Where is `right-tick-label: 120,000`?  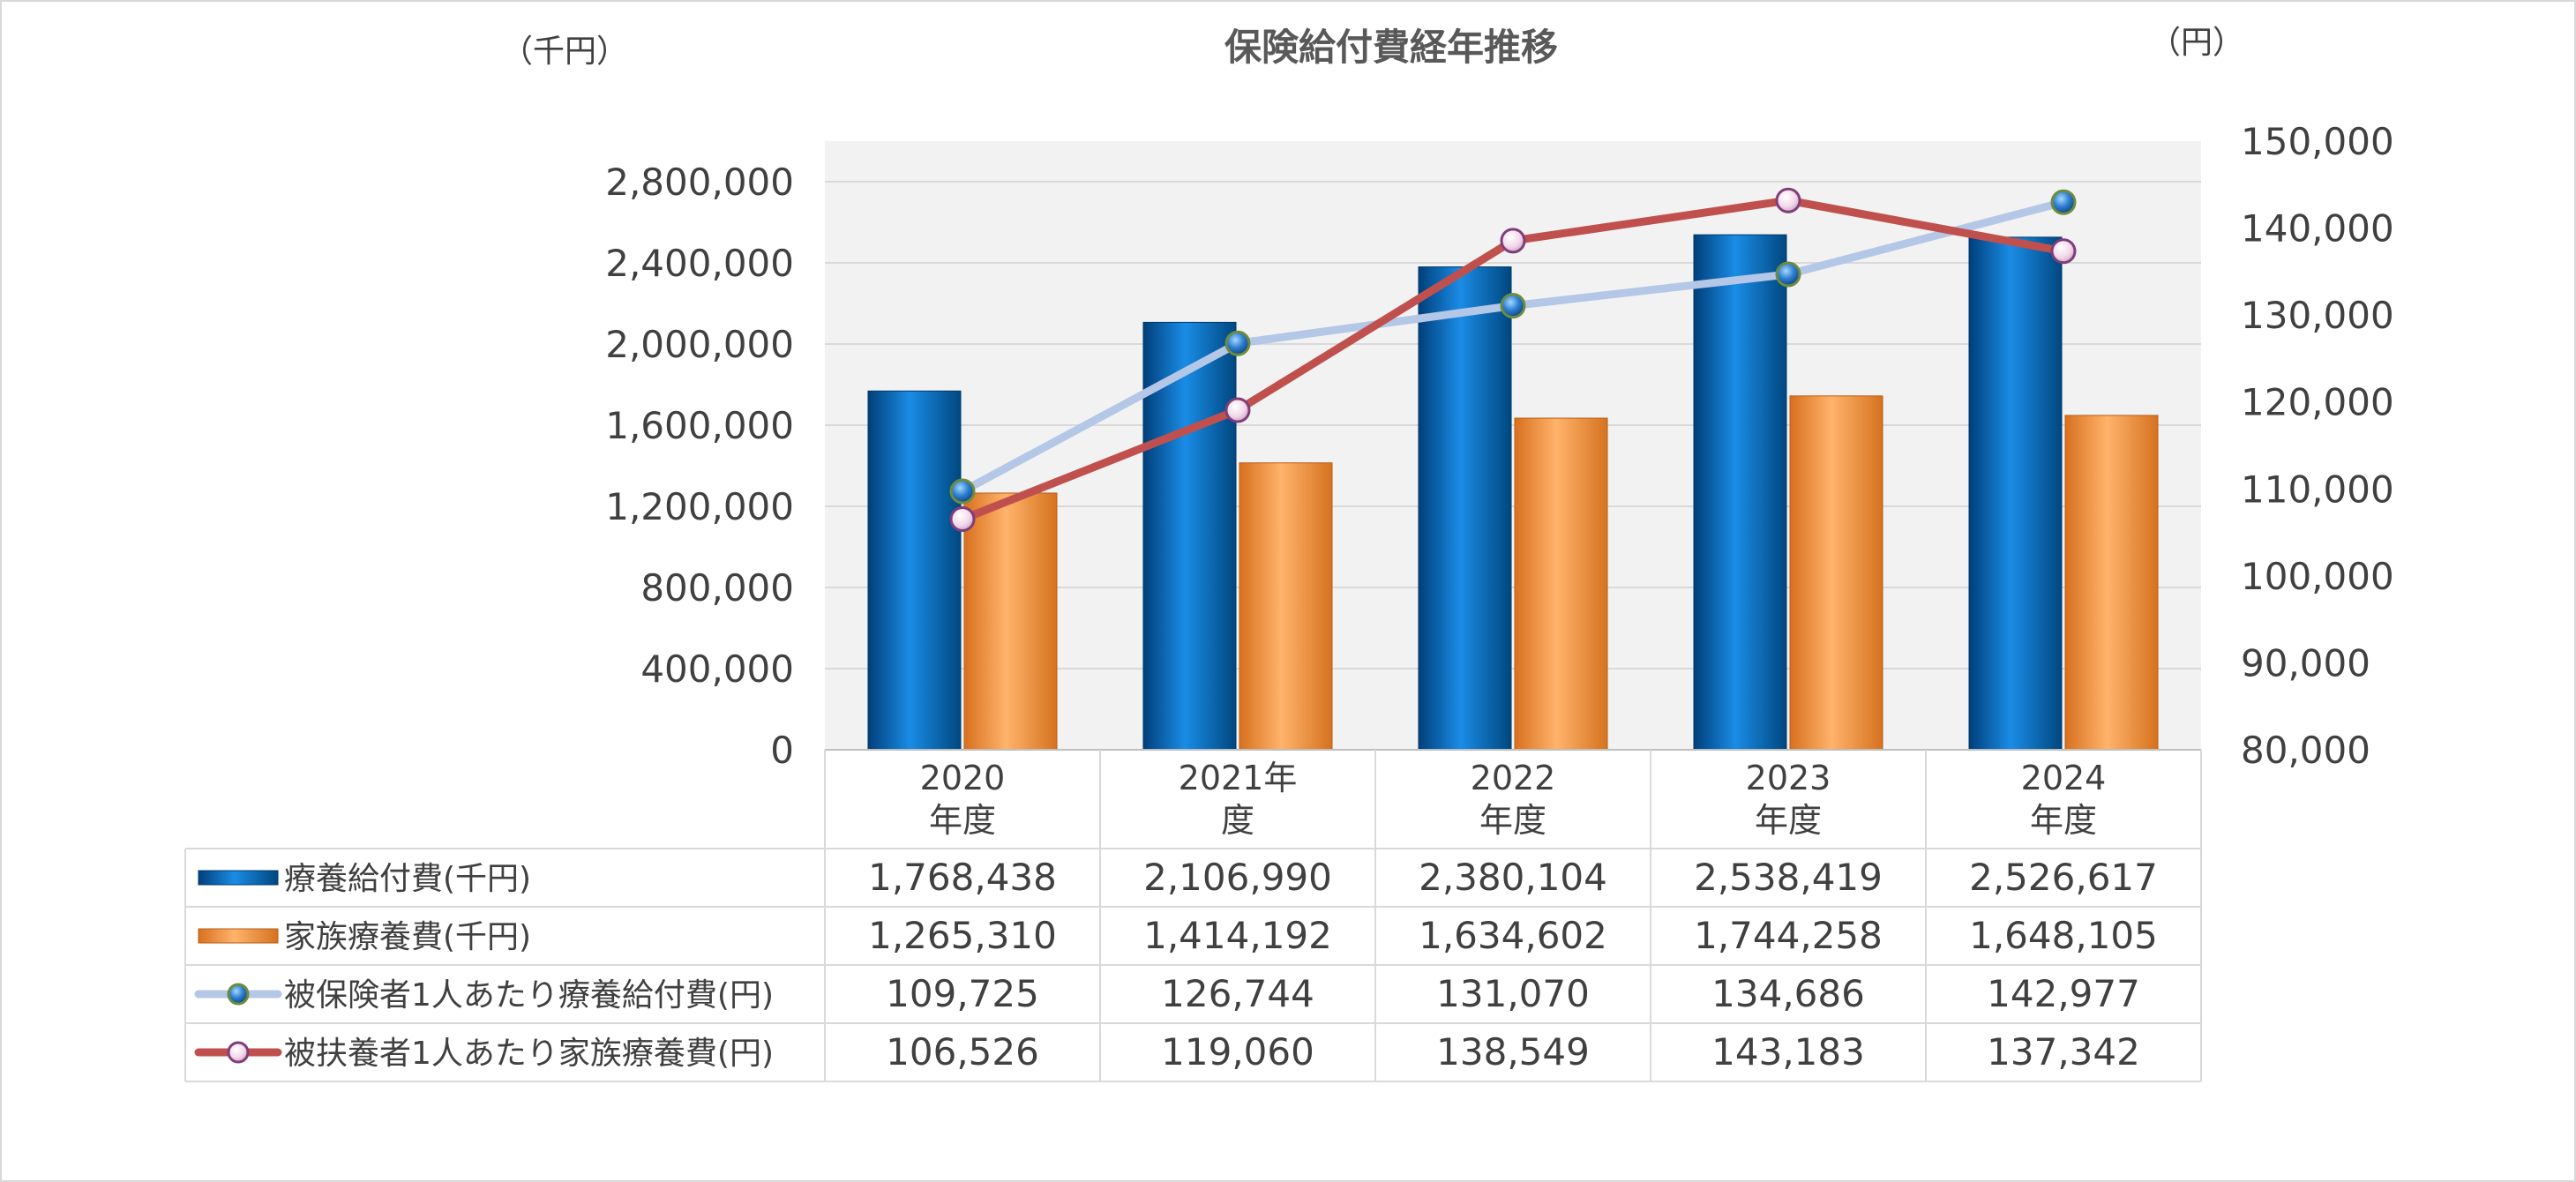 right-tick-label: 120,000 is located at coordinates (2317, 402).